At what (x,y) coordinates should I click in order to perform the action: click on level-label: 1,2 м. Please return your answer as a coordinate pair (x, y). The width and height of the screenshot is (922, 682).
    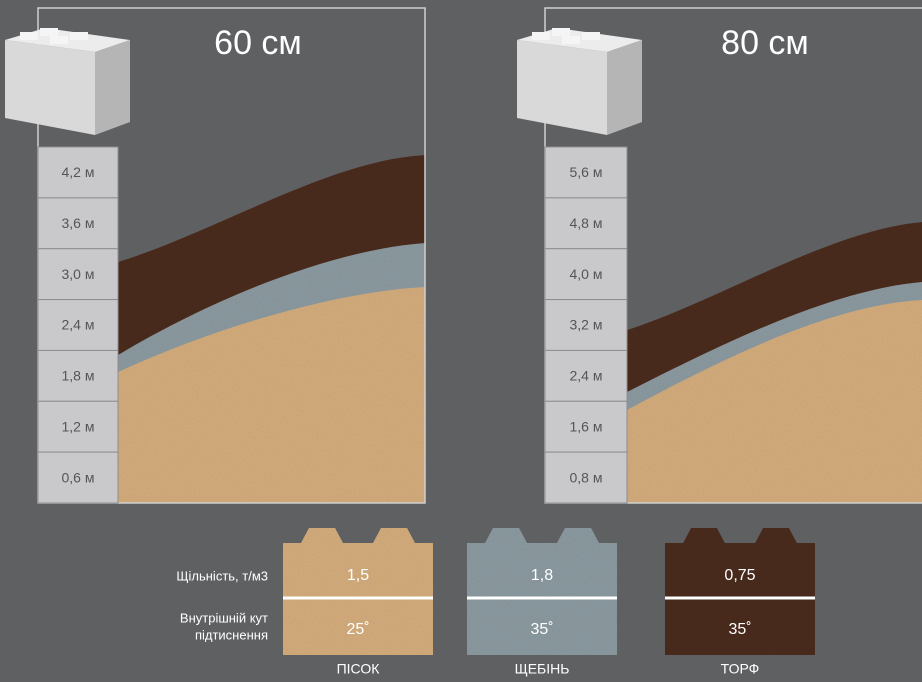
    Looking at the image, I should click on (78, 426).